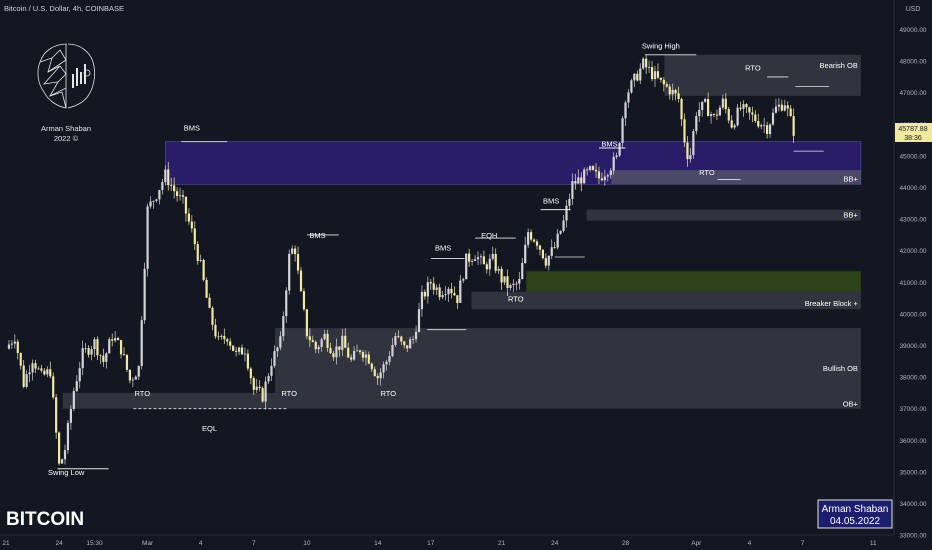  Describe the element at coordinates (626, 543) in the screenshot. I see `time-tick-label: 28` at that location.